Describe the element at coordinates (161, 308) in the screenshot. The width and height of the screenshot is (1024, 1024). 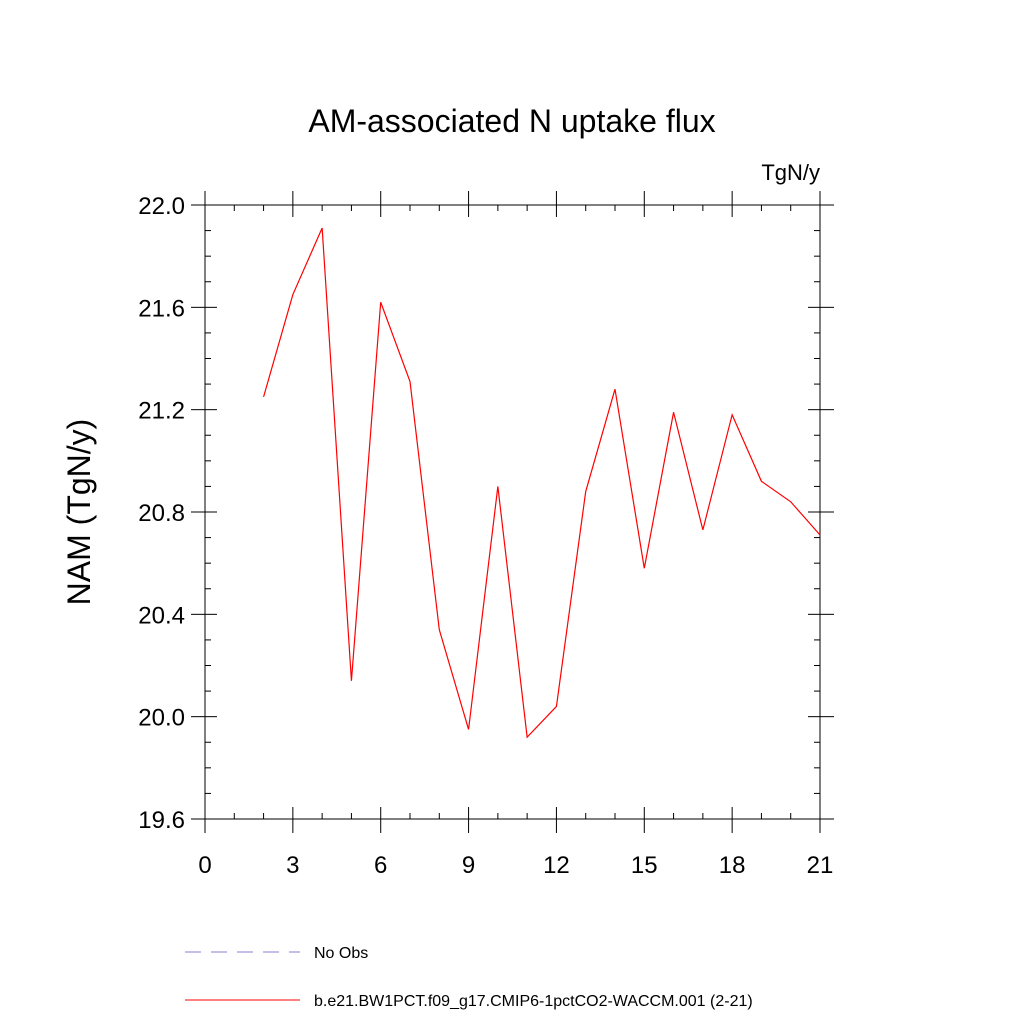
I see `y-tick-label: 21.6` at that location.